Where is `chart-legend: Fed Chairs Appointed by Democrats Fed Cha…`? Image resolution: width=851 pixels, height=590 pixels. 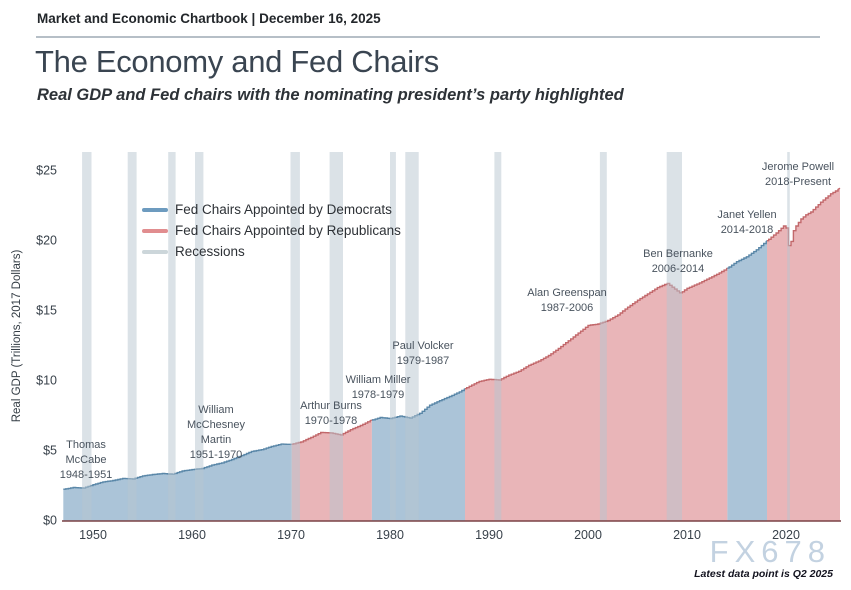 chart-legend: Fed Chairs Appointed by Democrats Fed Cha… is located at coordinates (271, 230).